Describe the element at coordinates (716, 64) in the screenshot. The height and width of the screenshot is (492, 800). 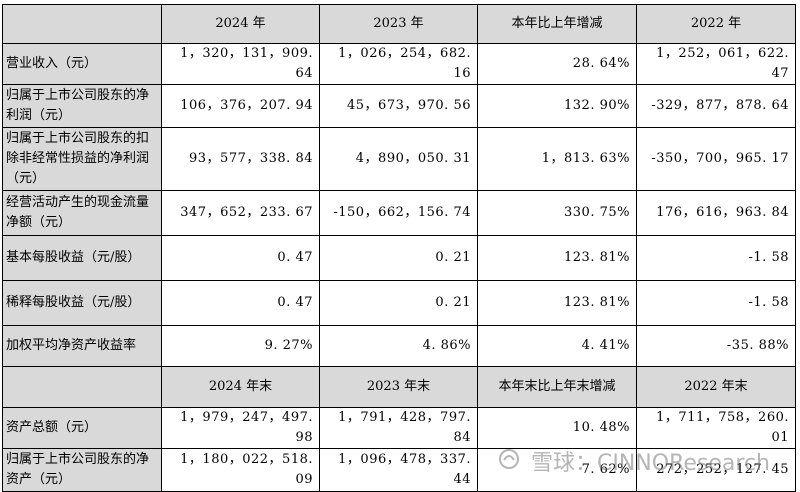
I see `value-2022: 1，252，061，622. 47` at that location.